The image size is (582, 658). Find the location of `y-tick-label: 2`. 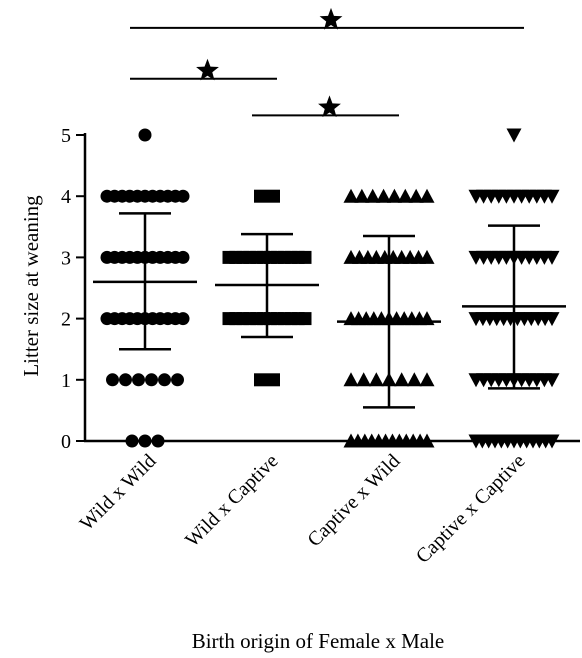

y-tick-label: 2 is located at coordinates (66, 320).